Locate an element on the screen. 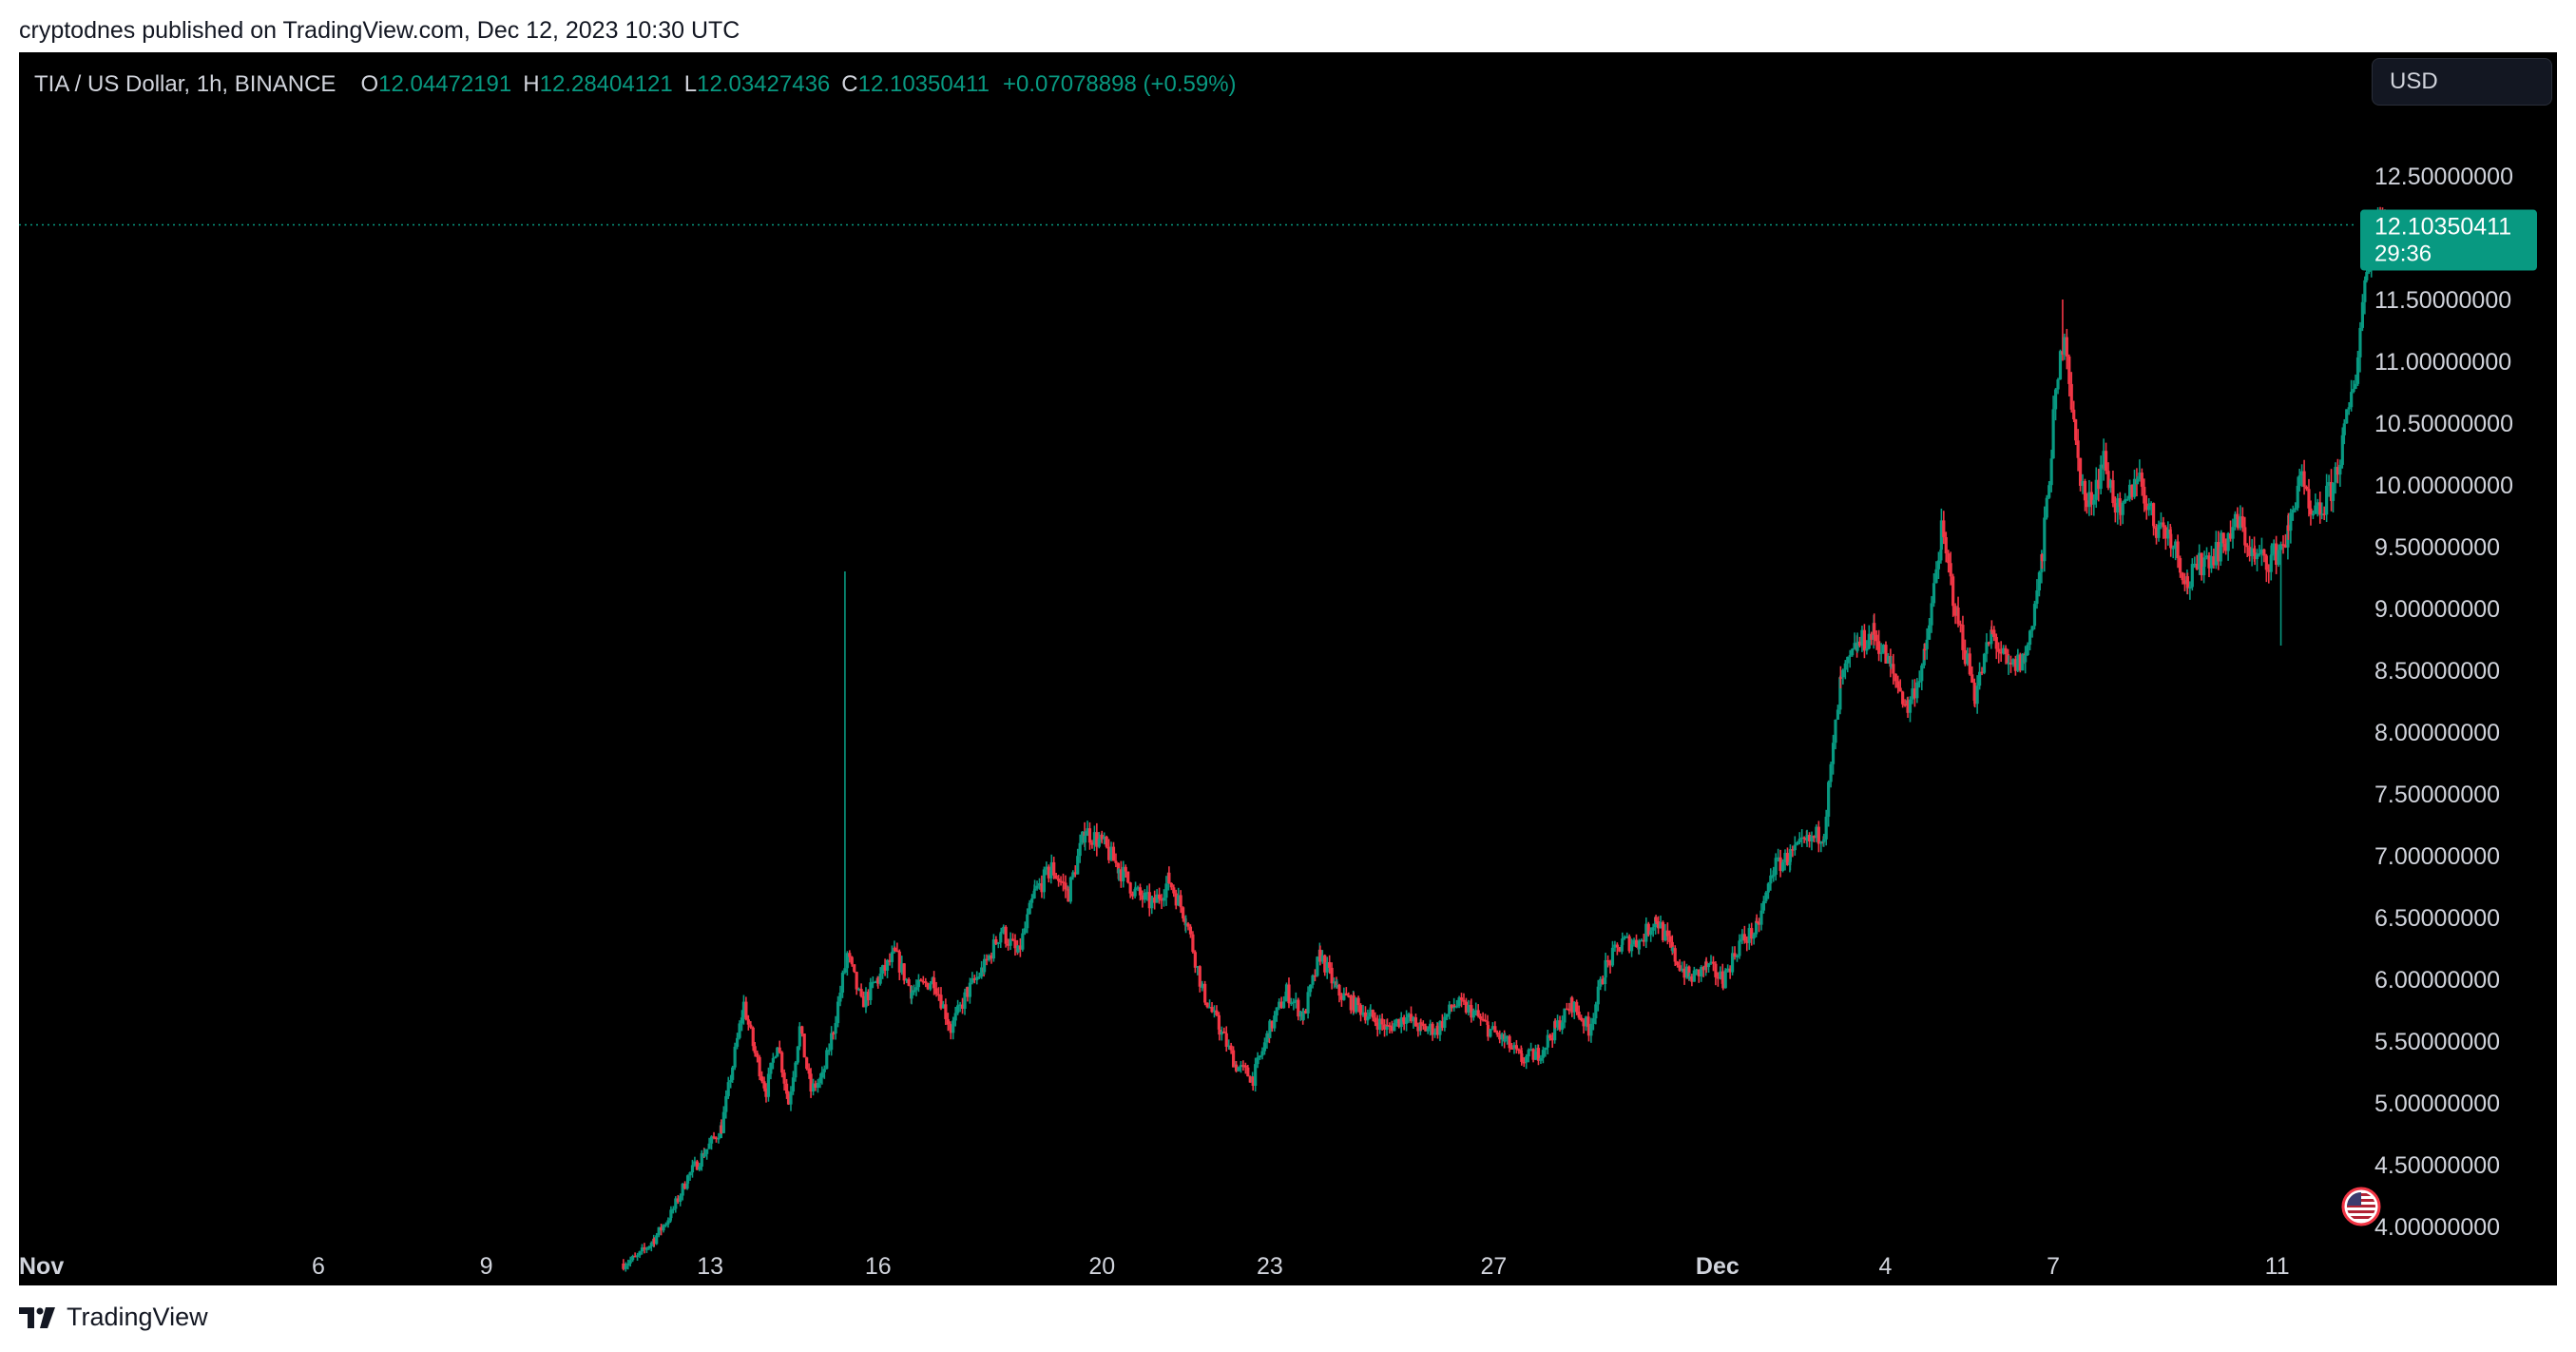 Image resolution: width=2576 pixels, height=1352 pixels. x-tick-label: 27 is located at coordinates (1494, 1266).